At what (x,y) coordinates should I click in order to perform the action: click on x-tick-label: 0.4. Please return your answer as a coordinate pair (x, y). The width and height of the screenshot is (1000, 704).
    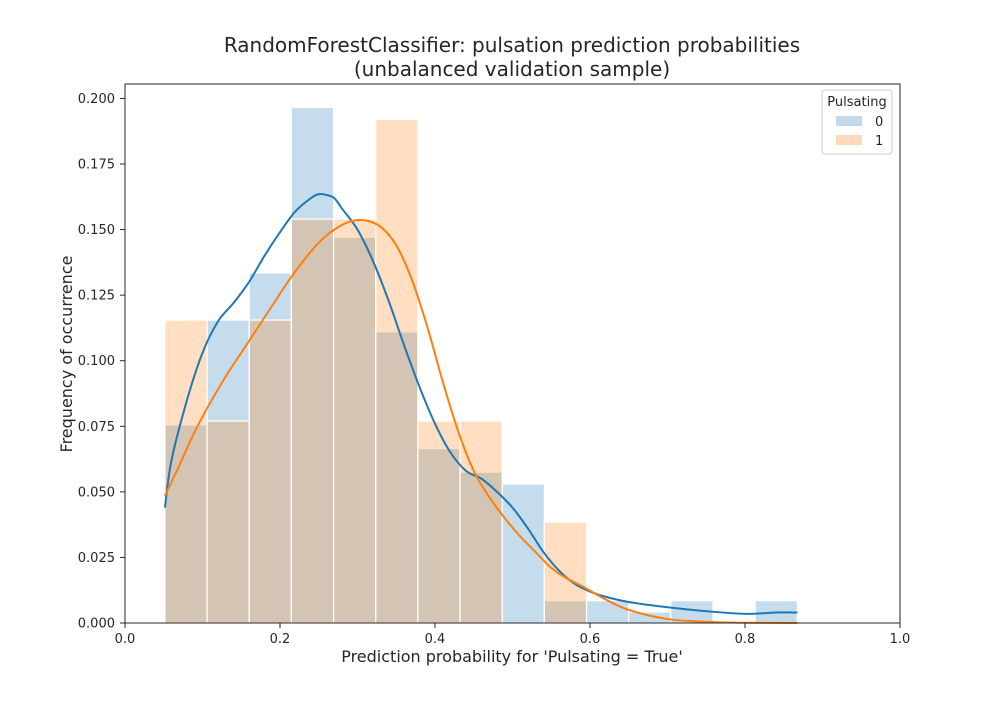
    Looking at the image, I should click on (435, 639).